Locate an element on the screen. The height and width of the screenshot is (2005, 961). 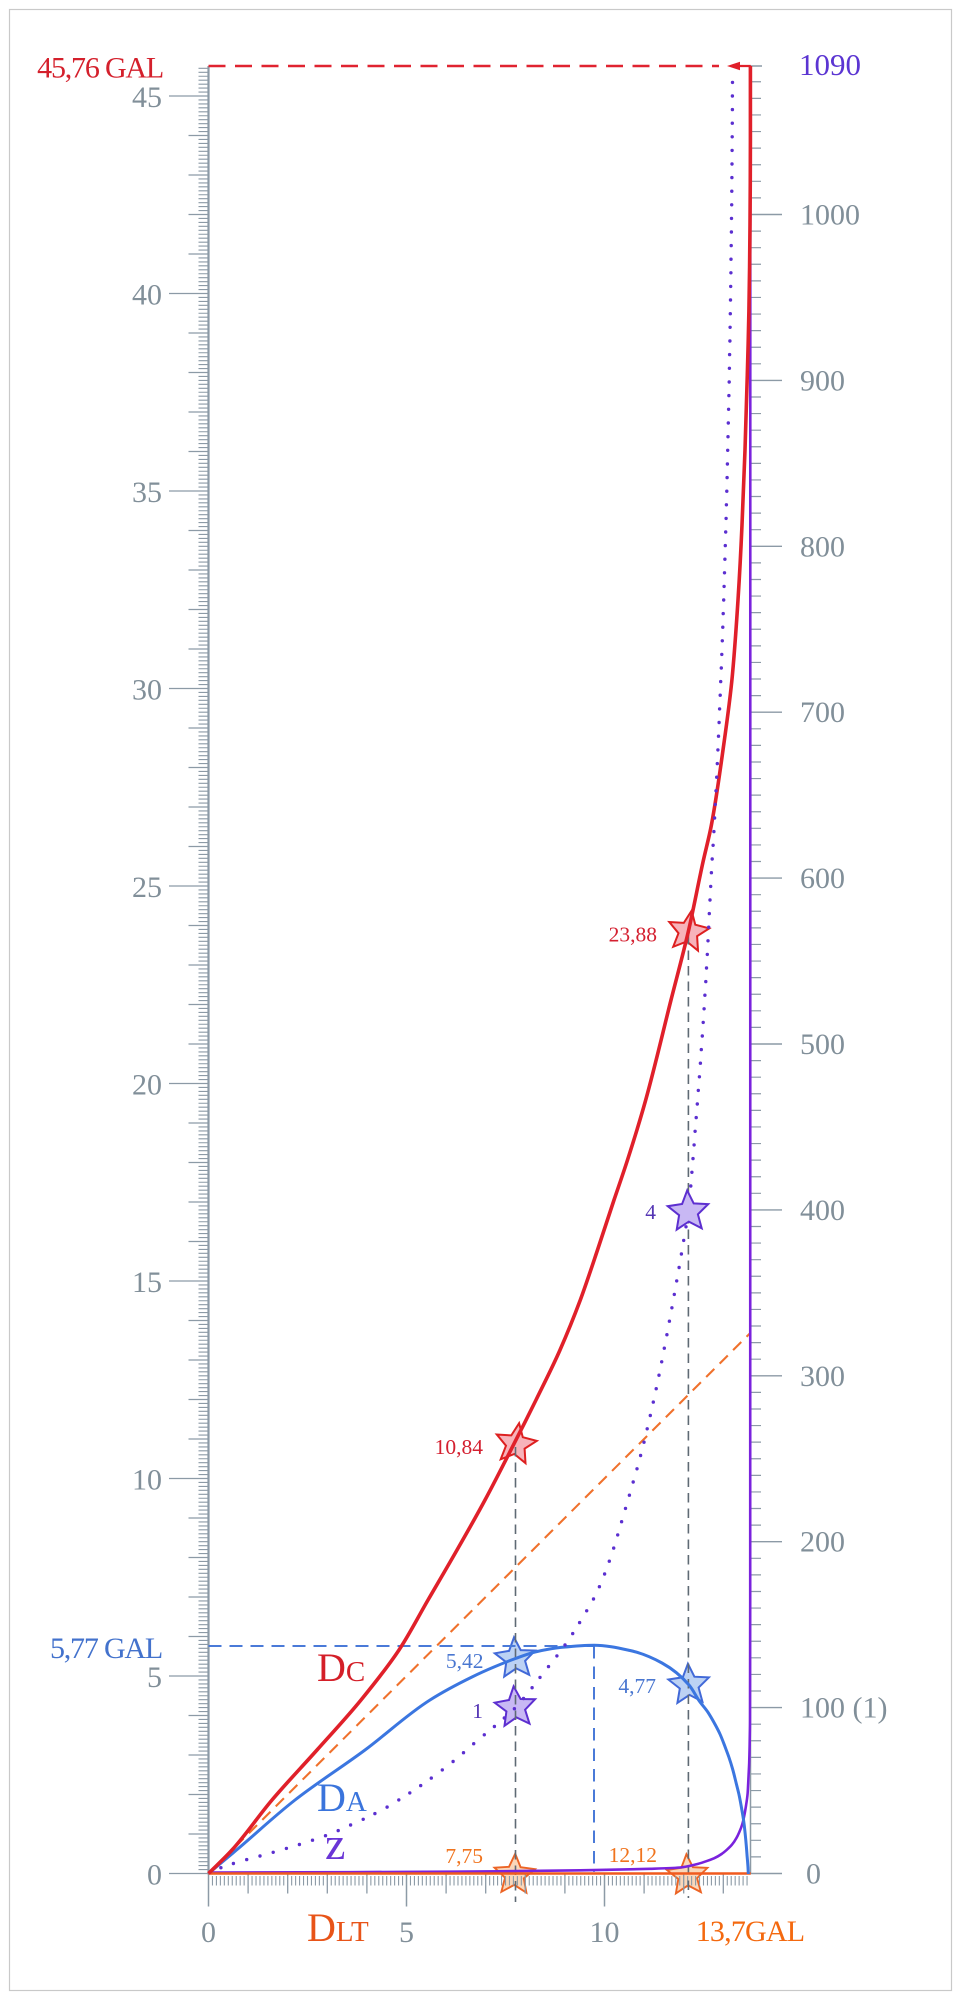
svg-text: 35 is located at coordinates (147, 492).